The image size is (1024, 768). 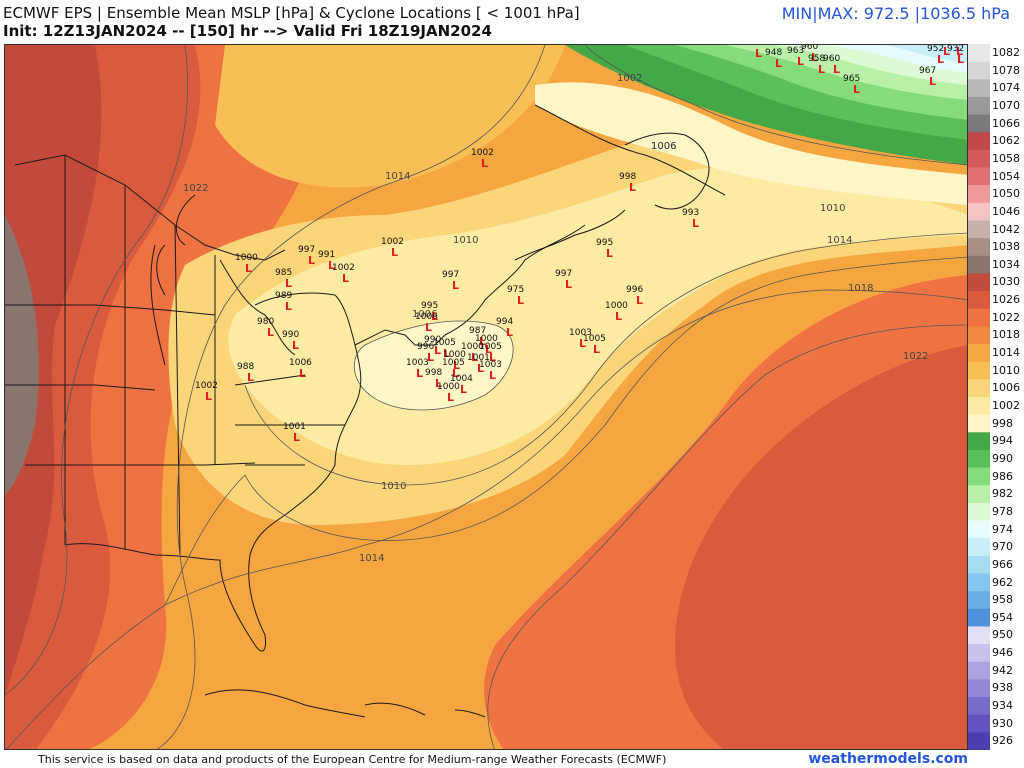 I want to click on cyclone-marker: 937L, so click(x=954, y=51).